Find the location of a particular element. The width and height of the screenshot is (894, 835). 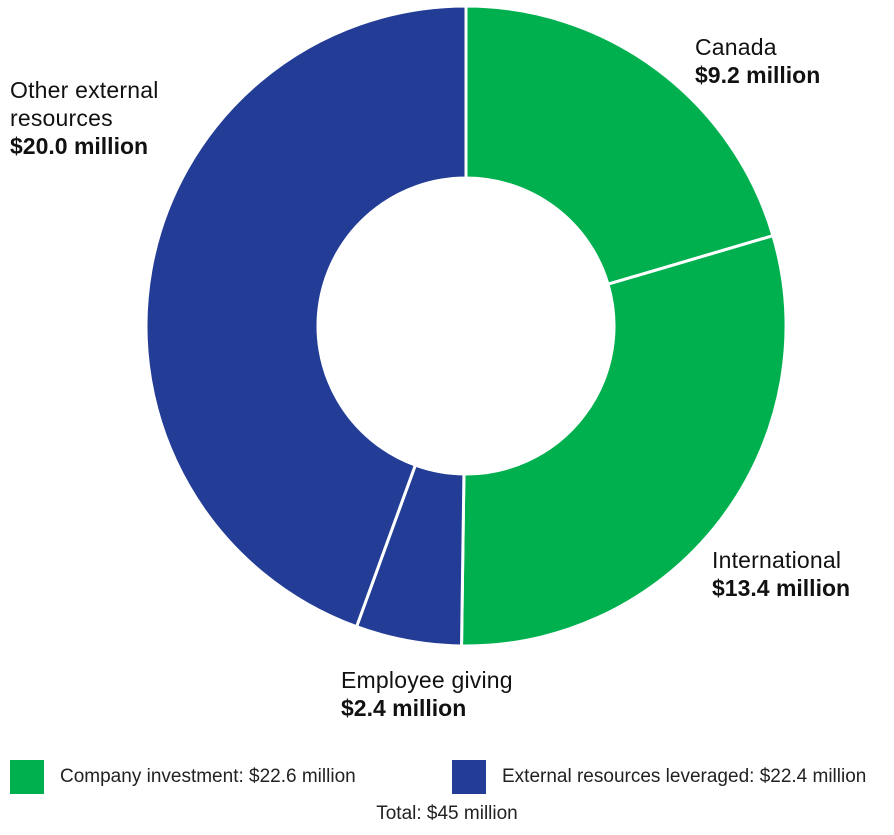

legend-label-company: Company investment: $22.6 million is located at coordinates (208, 776).